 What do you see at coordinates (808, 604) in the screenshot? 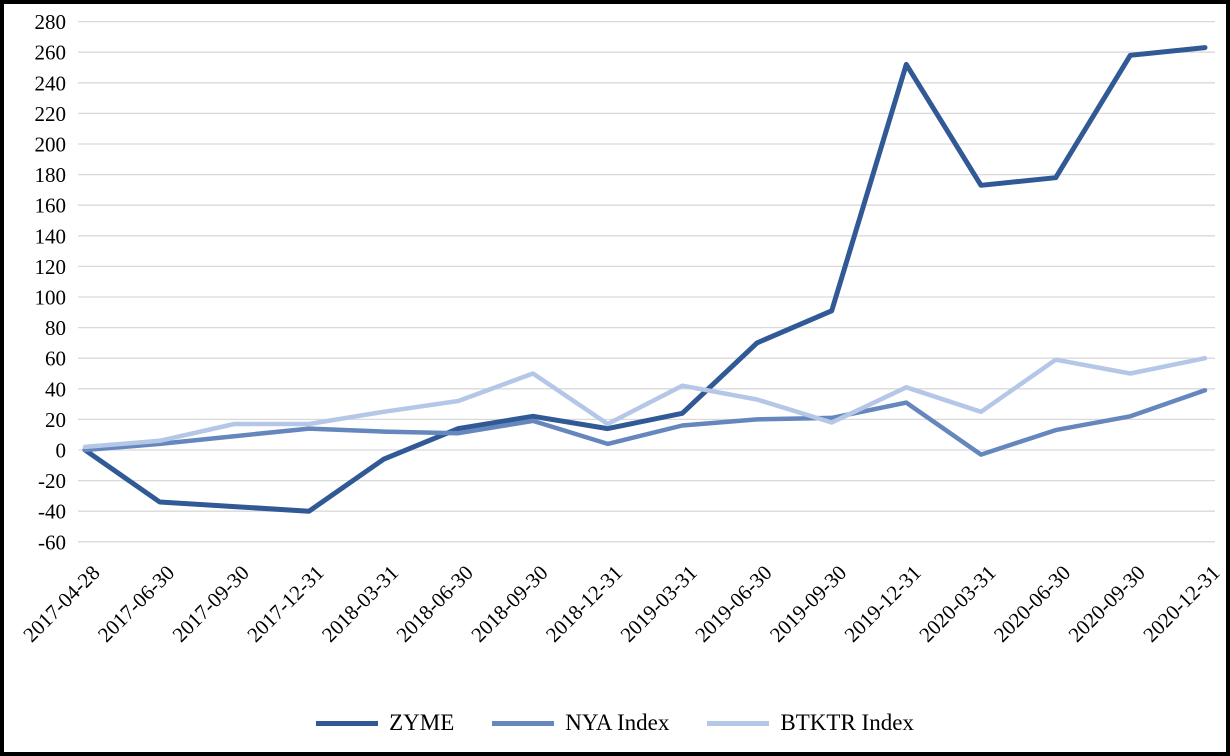
I see `x-tick-label: 2019-09-30` at bounding box center [808, 604].